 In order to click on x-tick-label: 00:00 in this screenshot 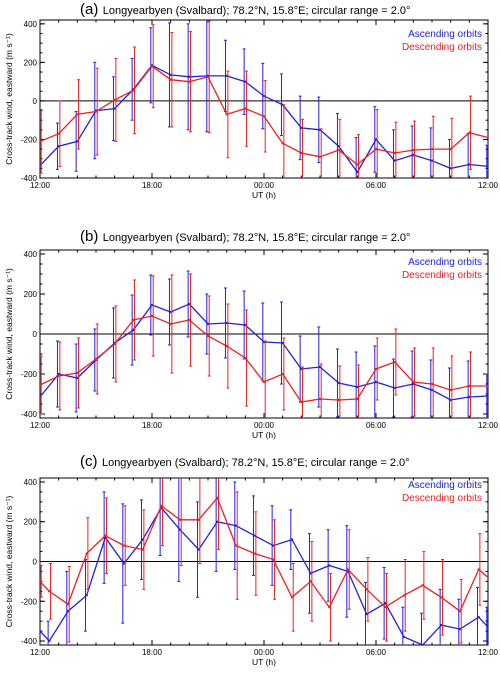, I will do `click(264, 652)`.